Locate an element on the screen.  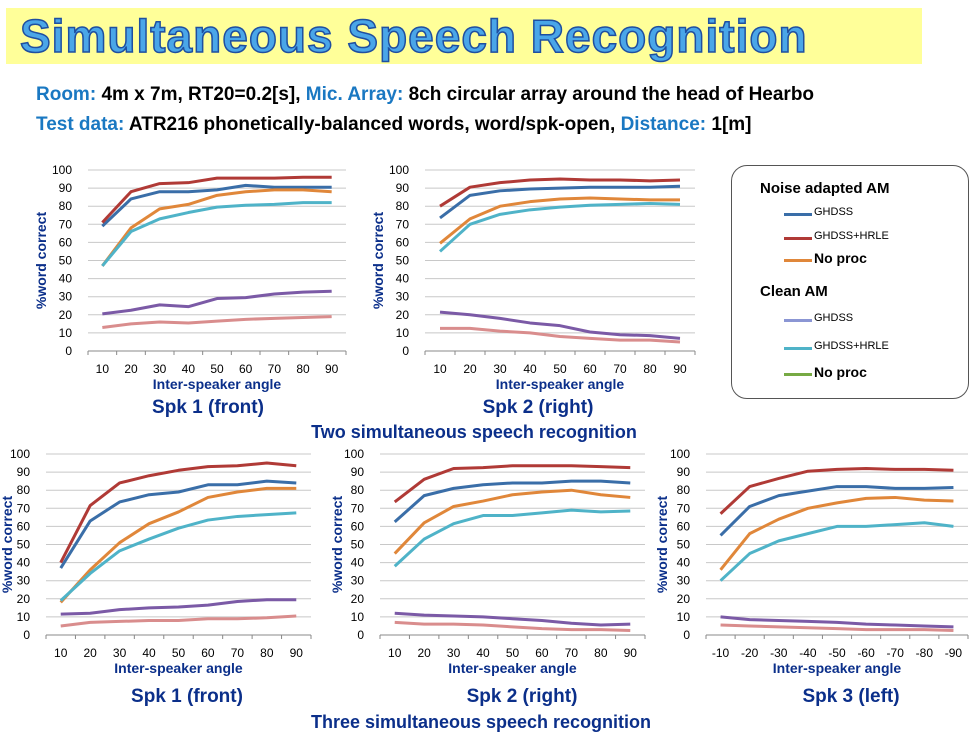
x-tick-label: -50 is located at coordinates (837, 653).